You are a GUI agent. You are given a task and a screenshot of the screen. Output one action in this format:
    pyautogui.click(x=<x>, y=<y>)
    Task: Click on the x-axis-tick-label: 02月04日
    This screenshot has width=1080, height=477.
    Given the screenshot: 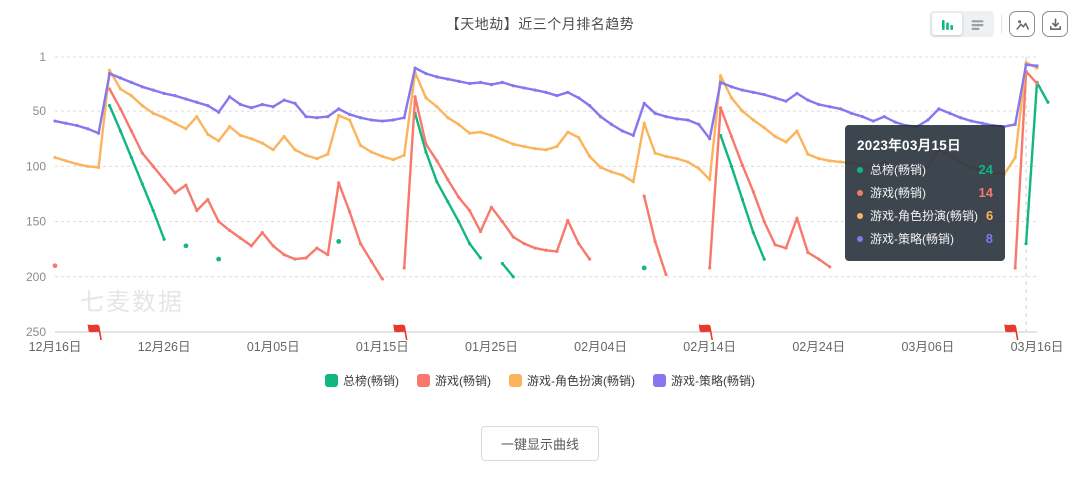 What is the action you would take?
    pyautogui.click(x=600, y=347)
    